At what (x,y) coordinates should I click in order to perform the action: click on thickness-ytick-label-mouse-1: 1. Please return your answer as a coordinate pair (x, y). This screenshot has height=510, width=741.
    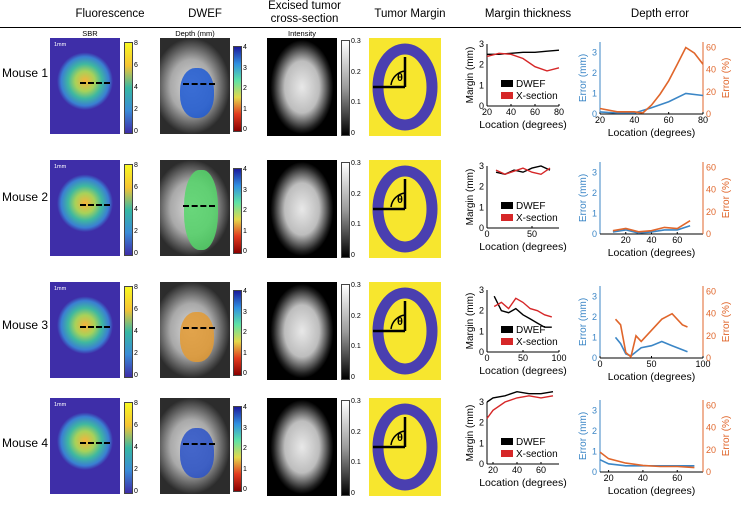
    Looking at the image, I should click on (481, 85).